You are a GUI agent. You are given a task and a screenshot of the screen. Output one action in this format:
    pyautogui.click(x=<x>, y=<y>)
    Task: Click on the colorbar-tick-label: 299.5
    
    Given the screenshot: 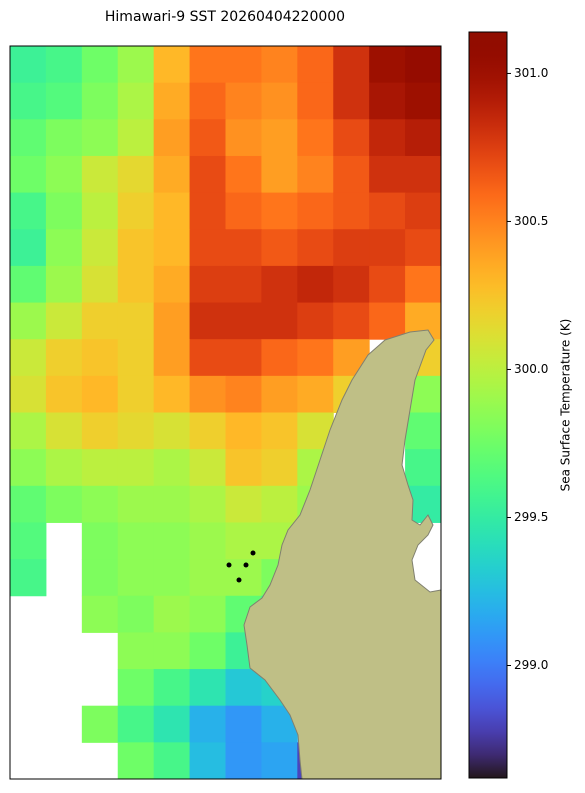 What is the action you would take?
    pyautogui.click(x=531, y=517)
    